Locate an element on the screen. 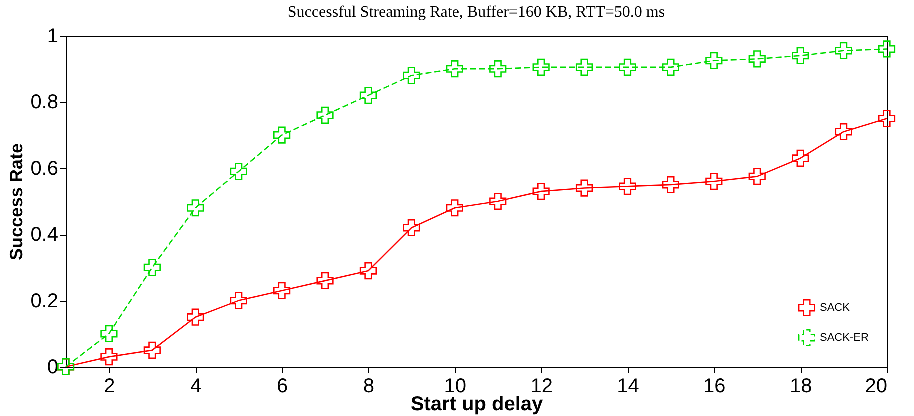 This screenshot has height=416, width=914. chart-title: Successful Streaming Rate, Buffer=160 KB, RTT=50.0 ms is located at coordinates (477, 12).